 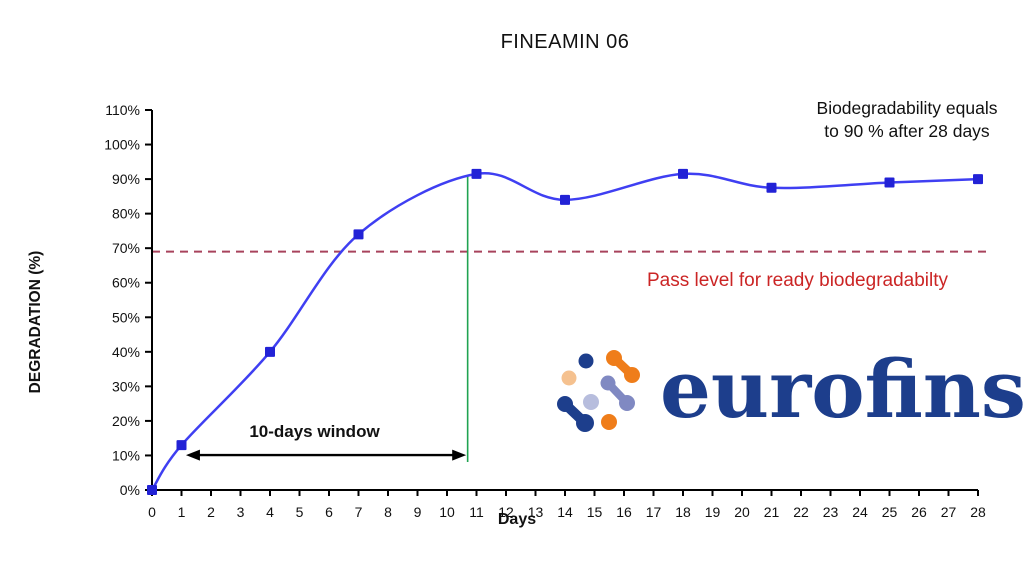 What do you see at coordinates (126, 455) in the screenshot?
I see `svg-text: 10%` at bounding box center [126, 455].